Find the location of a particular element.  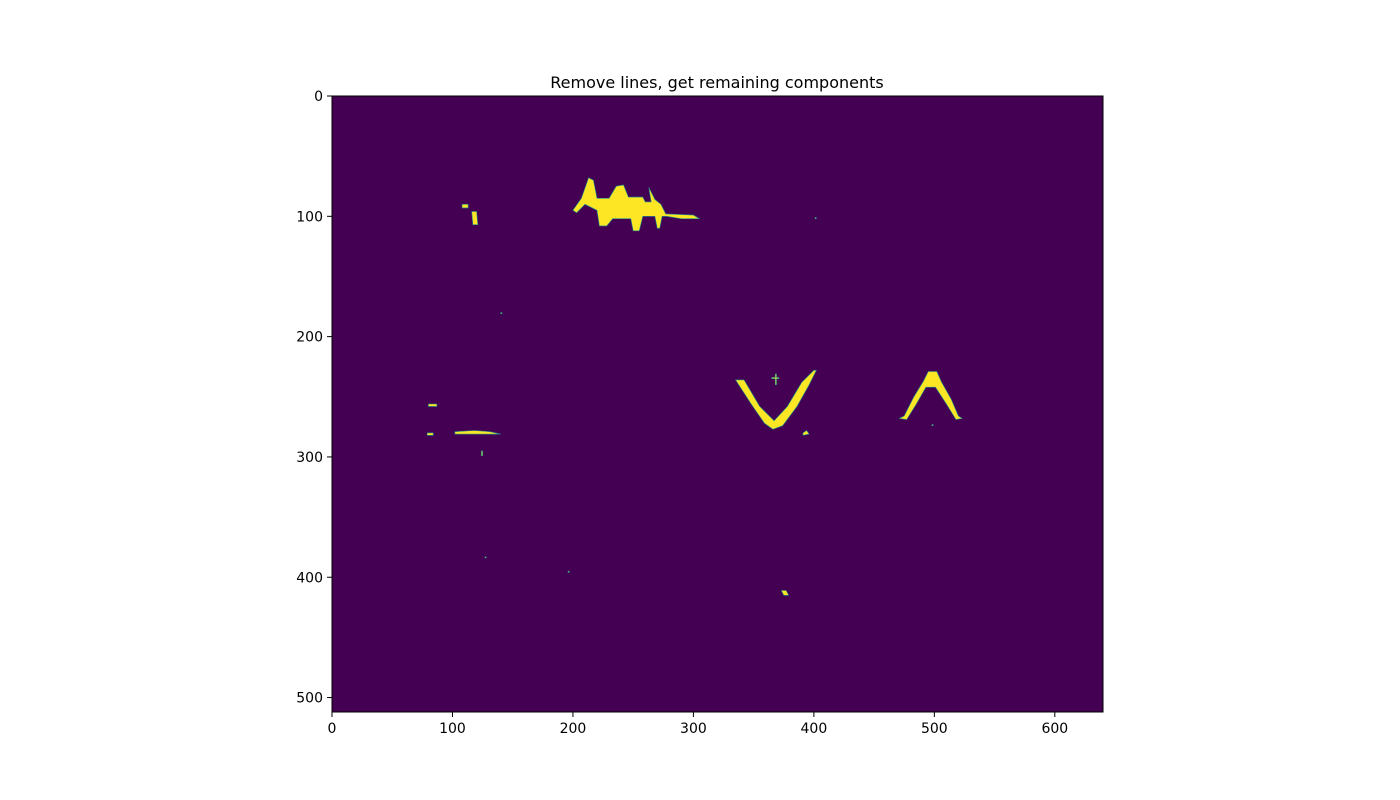

chart-title: Remove lines, get remaining components is located at coordinates (716, 82).